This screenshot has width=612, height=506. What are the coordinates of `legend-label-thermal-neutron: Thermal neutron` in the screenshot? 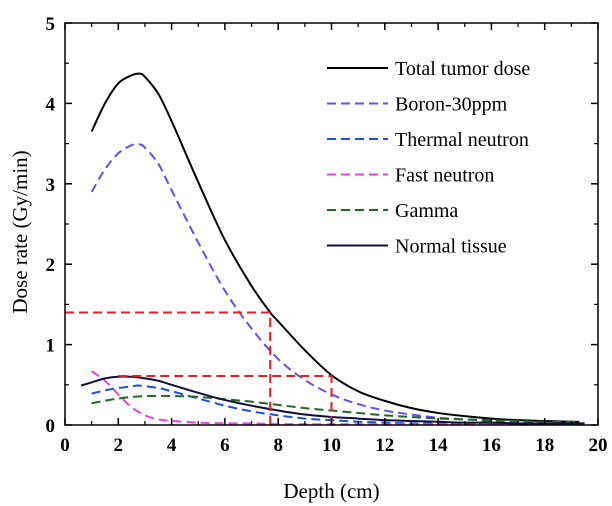 It's located at (462, 140).